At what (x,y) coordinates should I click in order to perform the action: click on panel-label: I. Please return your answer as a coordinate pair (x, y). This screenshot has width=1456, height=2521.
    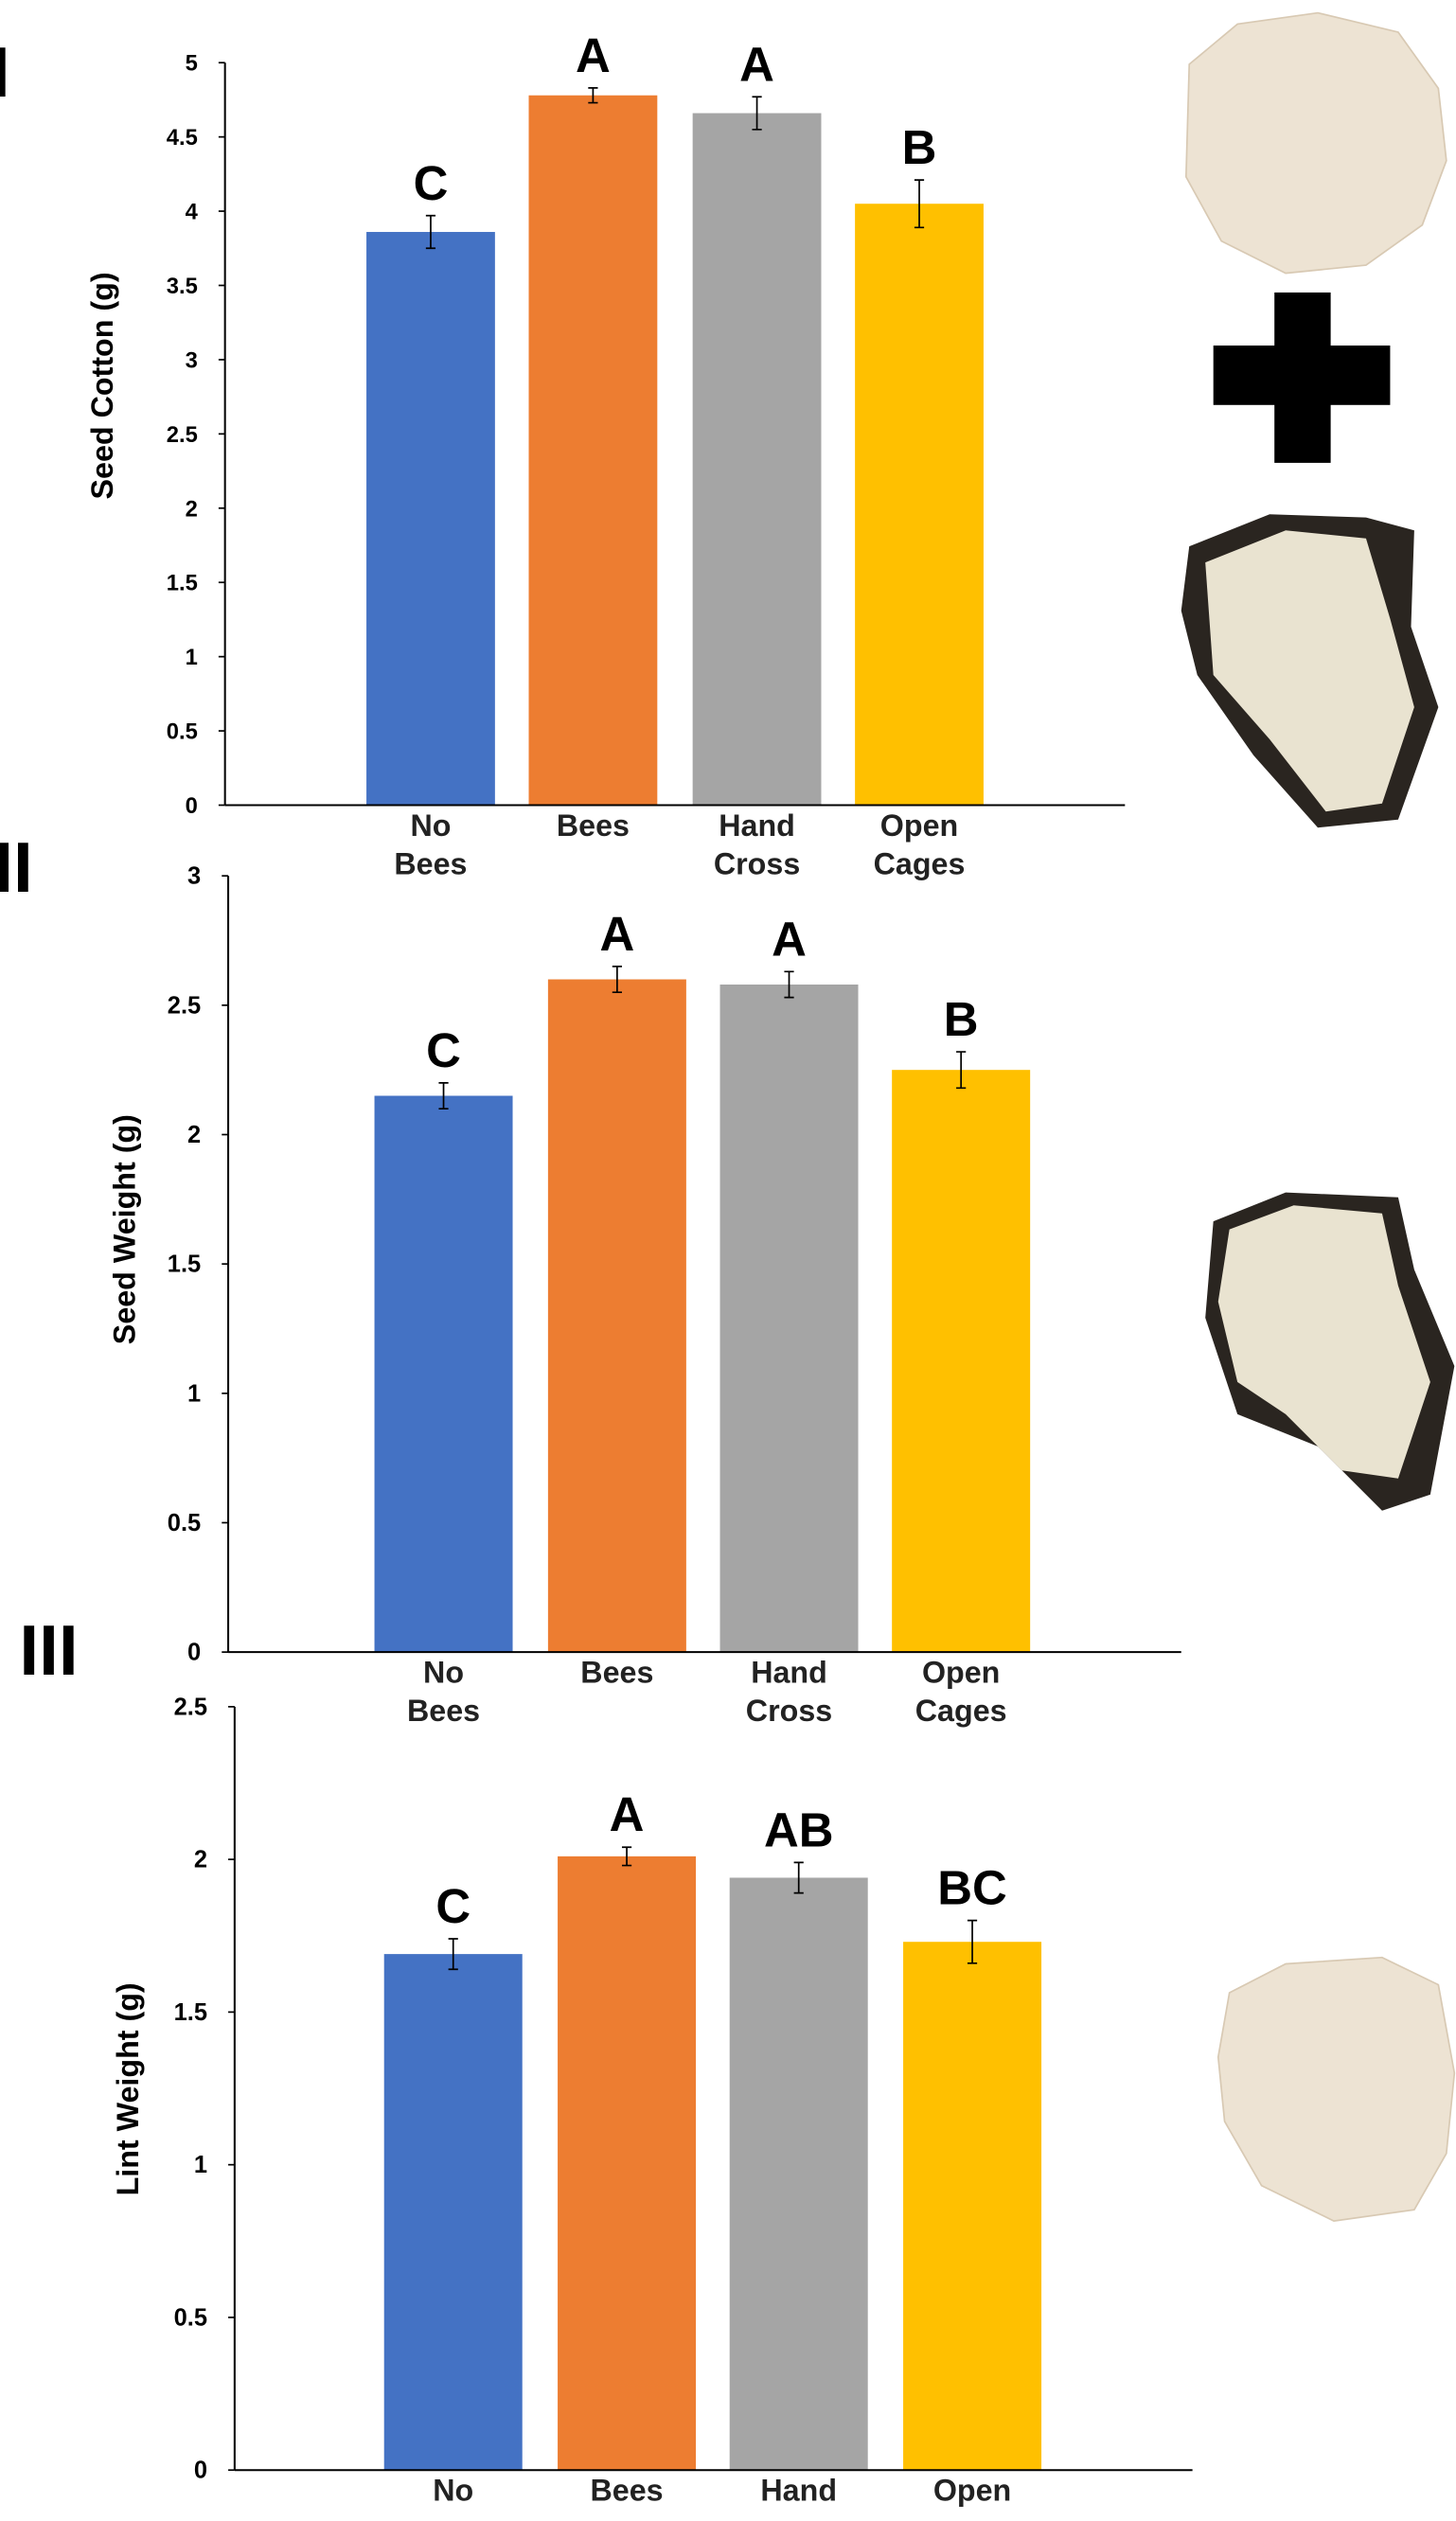
    Looking at the image, I should click on (5, 72).